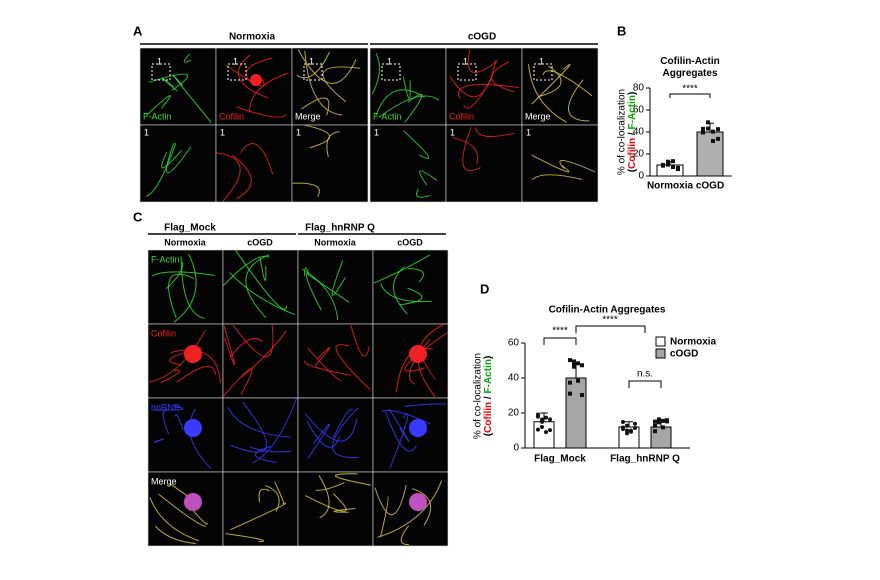  What do you see at coordinates (138, 216) in the screenshot?
I see `panel-label: C` at bounding box center [138, 216].